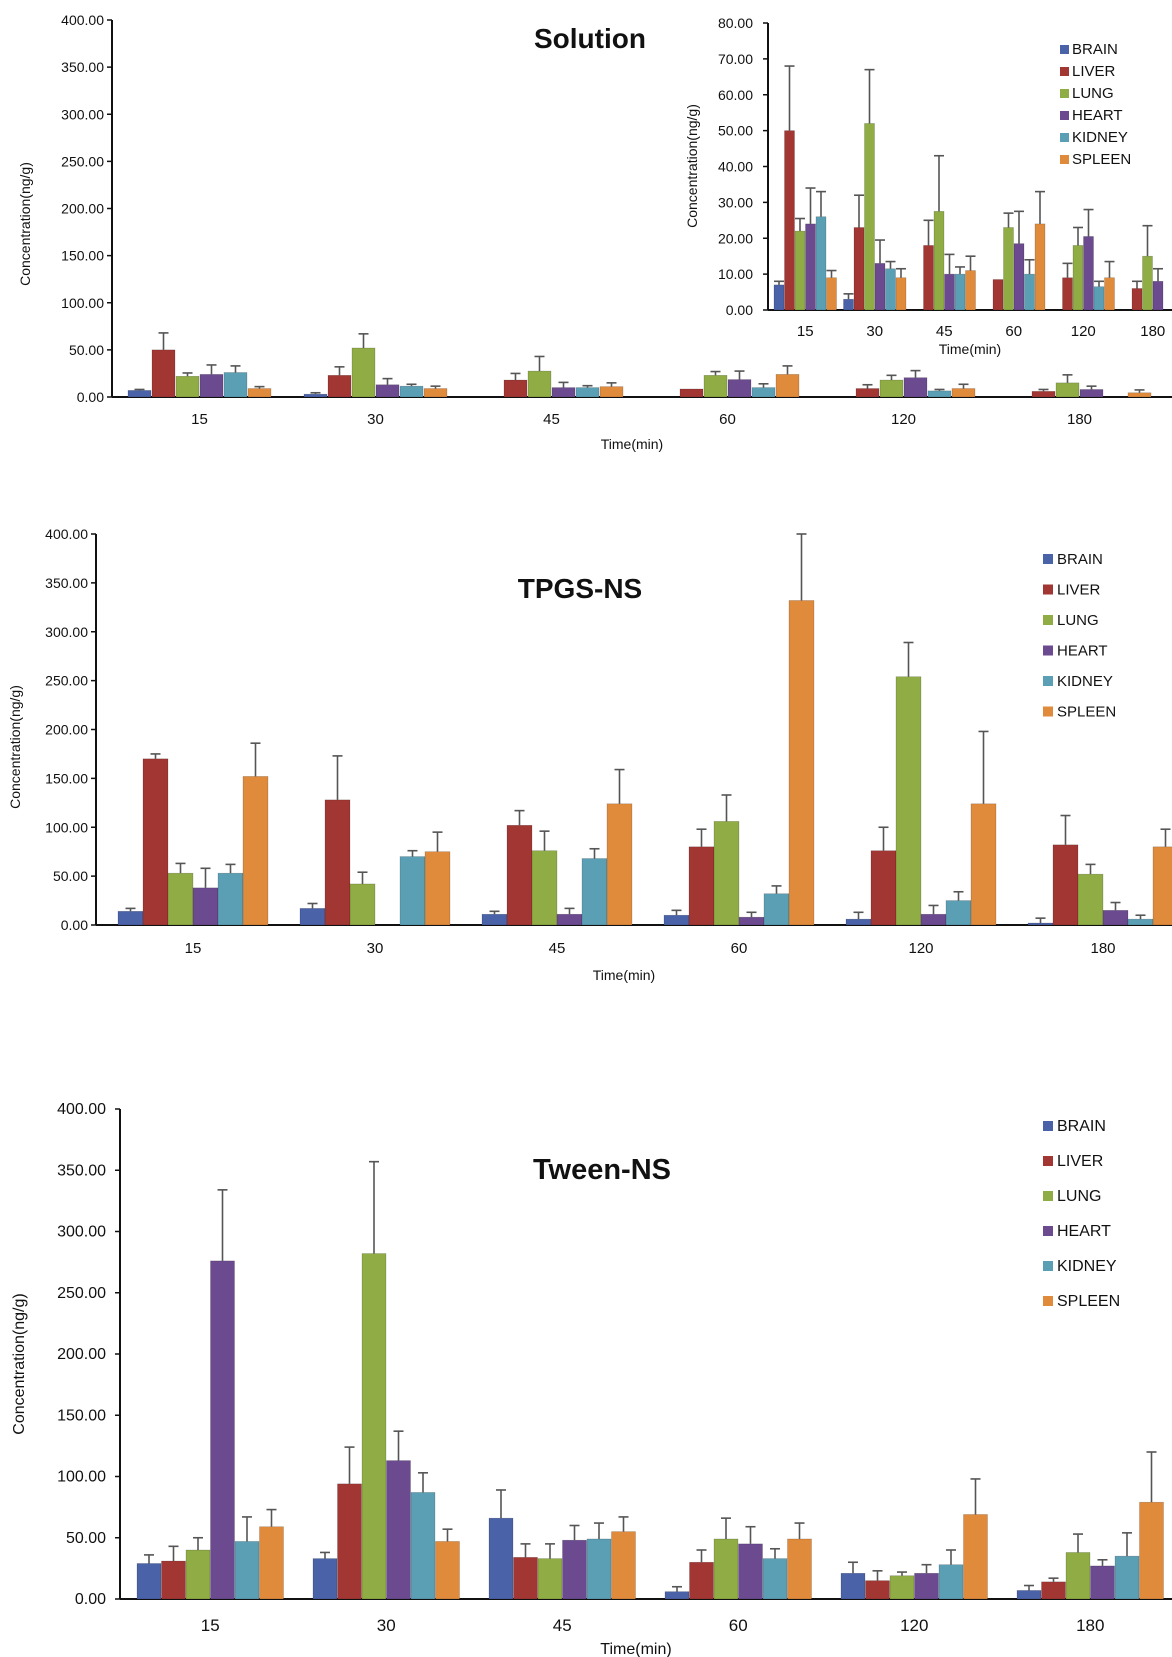 The width and height of the screenshot is (1172, 1657). Describe the element at coordinates (82, 67) in the screenshot. I see `y-tick-label: 350.00` at that location.